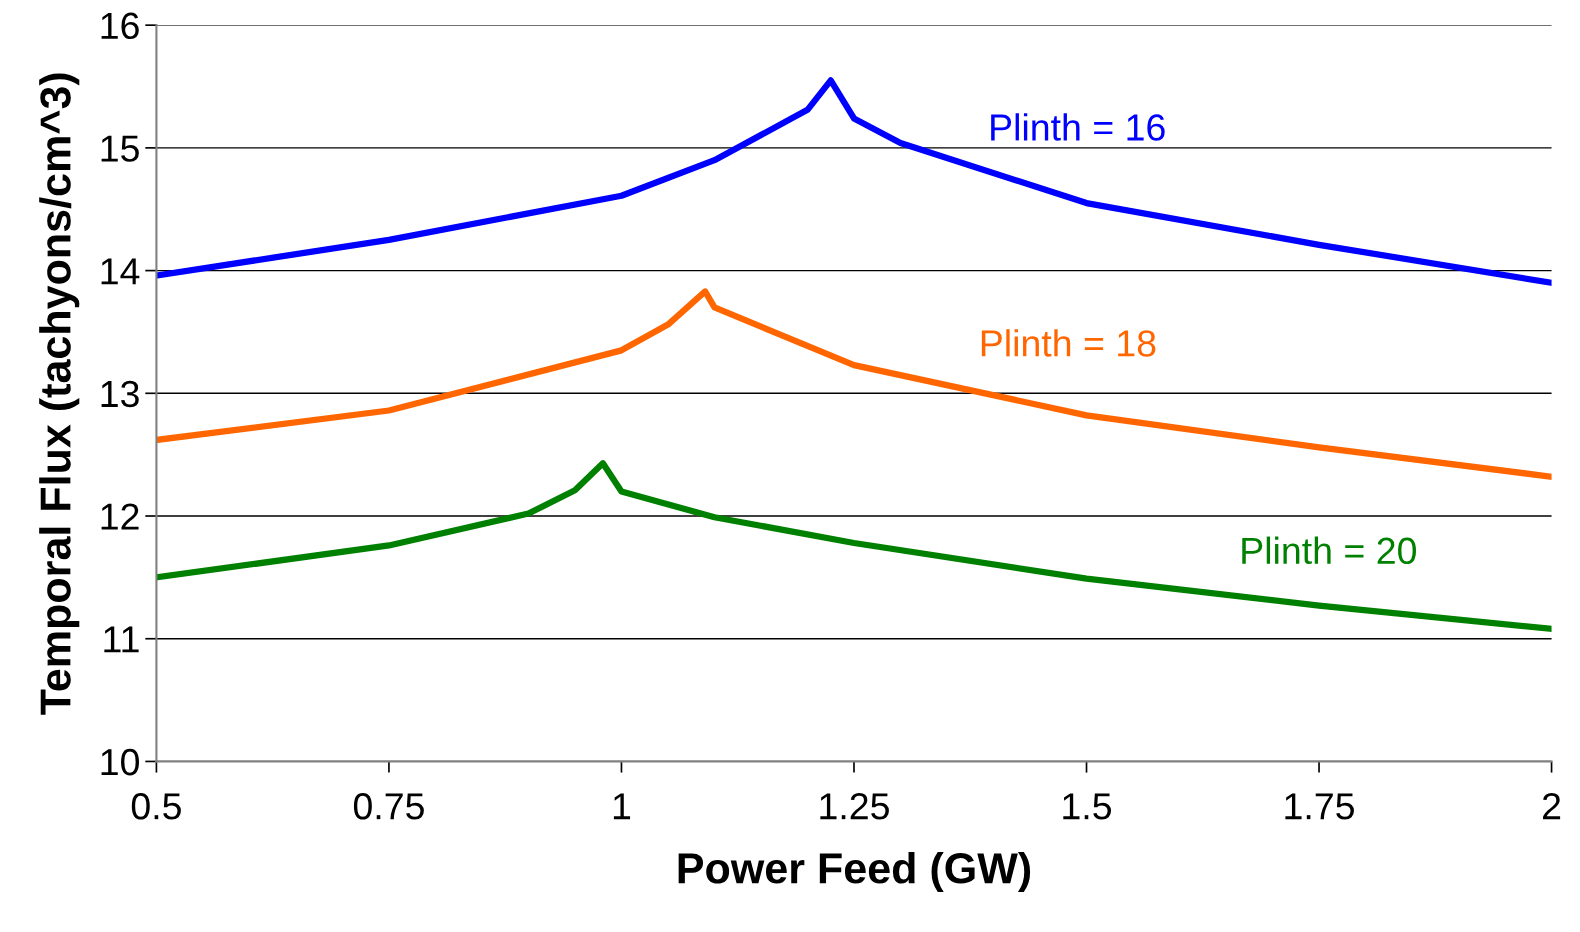 This screenshot has height=932, width=1580. I want to click on y-tick-label: 15, so click(120, 148).